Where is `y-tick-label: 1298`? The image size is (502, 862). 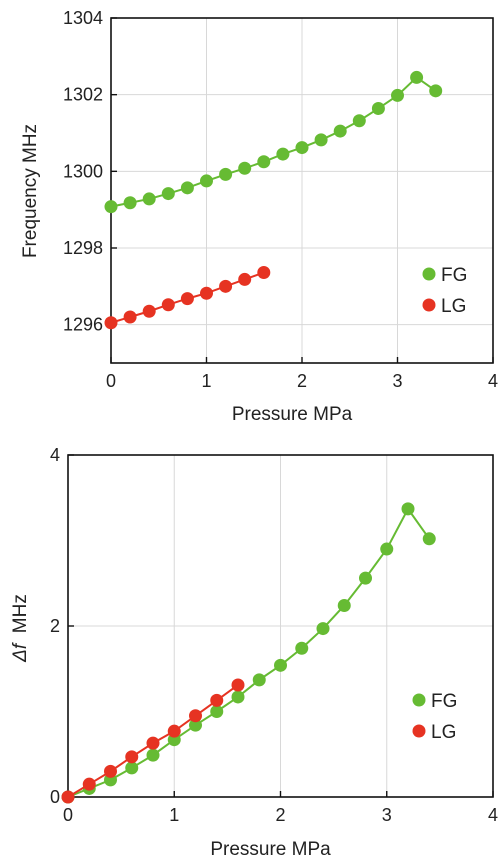
y-tick-label: 1298 is located at coordinates (83, 248).